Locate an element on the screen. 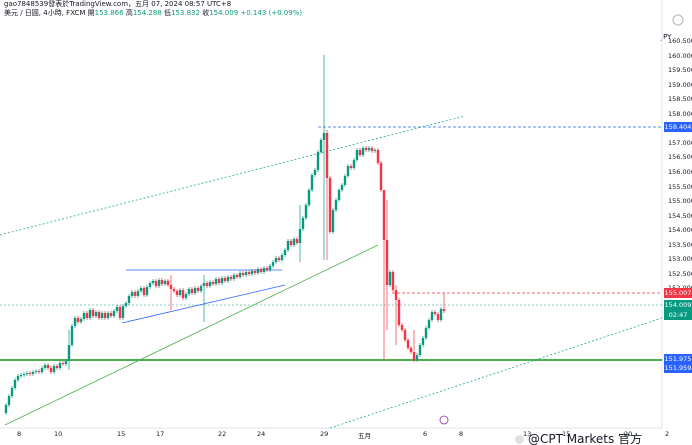 This screenshot has height=445, width=692. y-tick-label: 157.000 is located at coordinates (680, 142).